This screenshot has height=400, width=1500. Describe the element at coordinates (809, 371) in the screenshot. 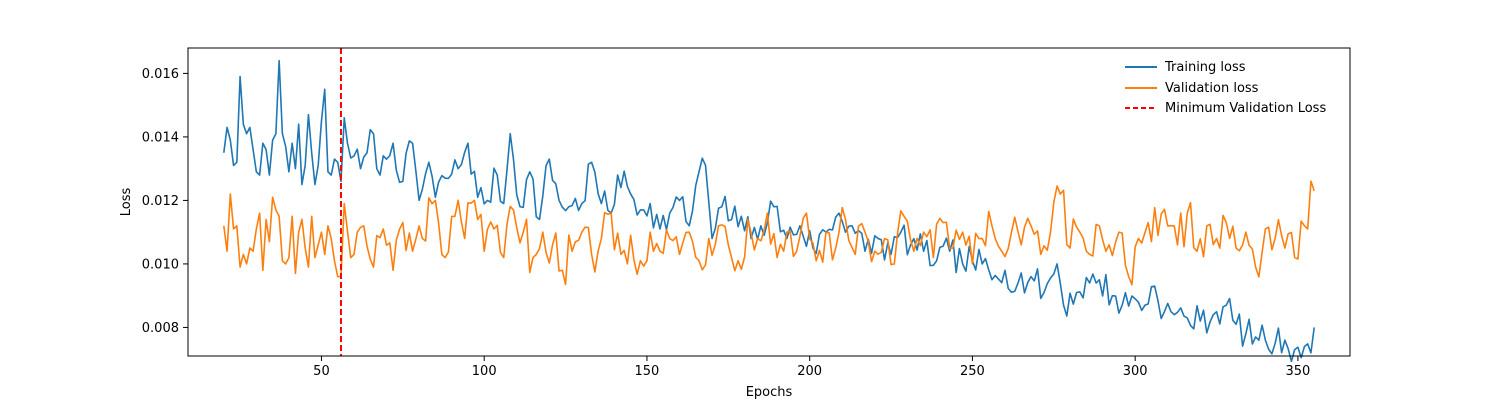

I see `x-tick-label: 200` at that location.